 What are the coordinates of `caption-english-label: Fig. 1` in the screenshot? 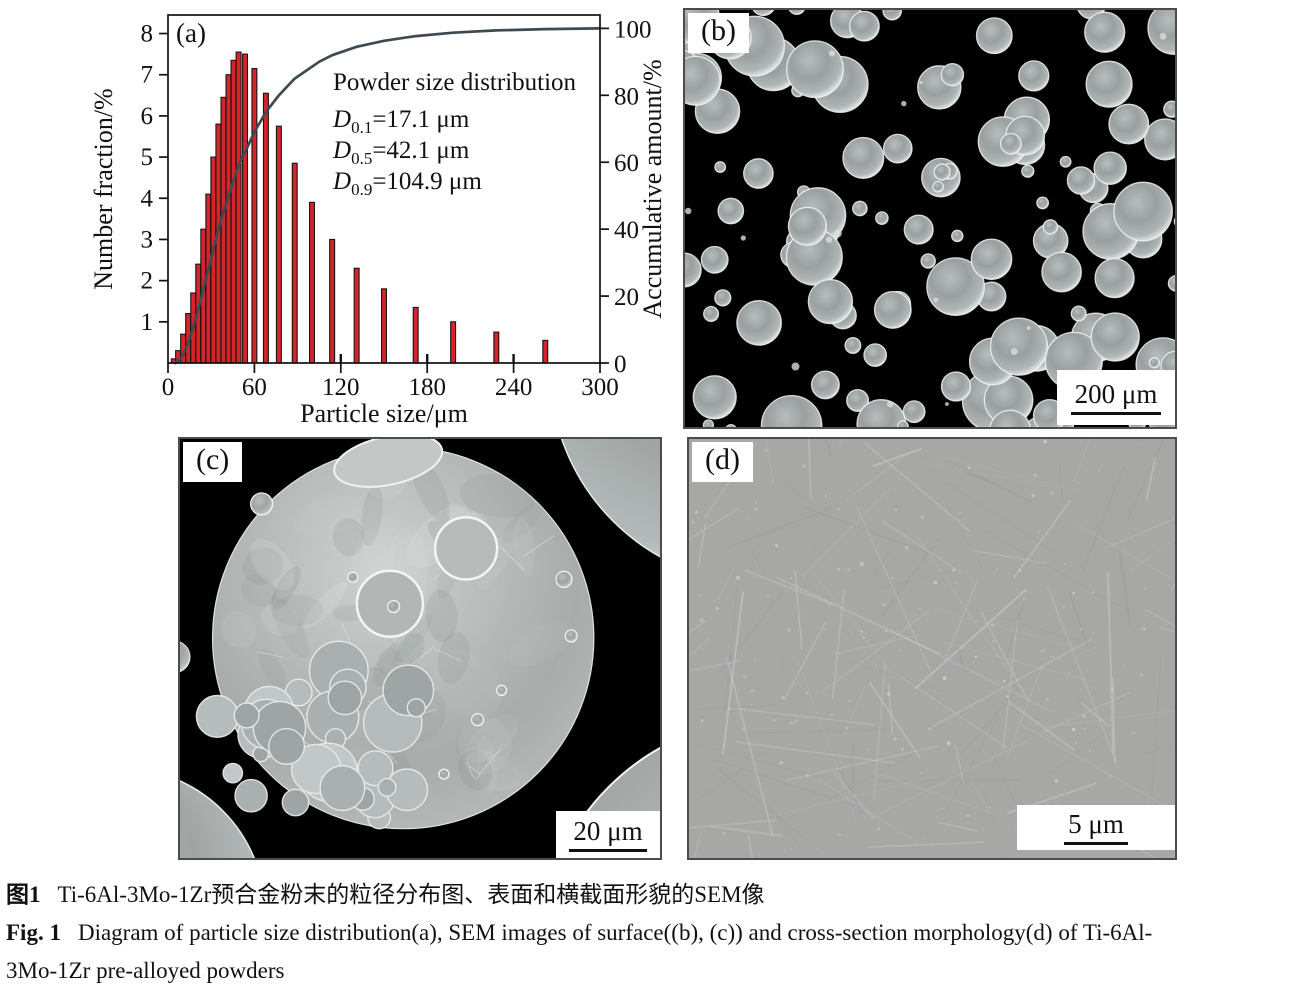 It's located at (33, 932).